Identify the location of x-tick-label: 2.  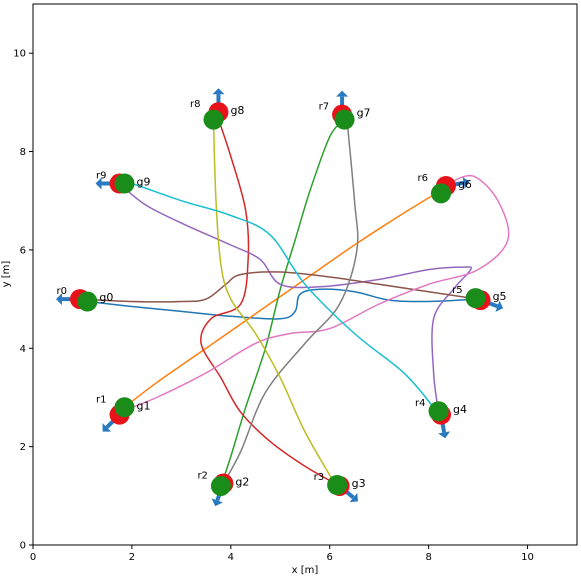
(132, 557).